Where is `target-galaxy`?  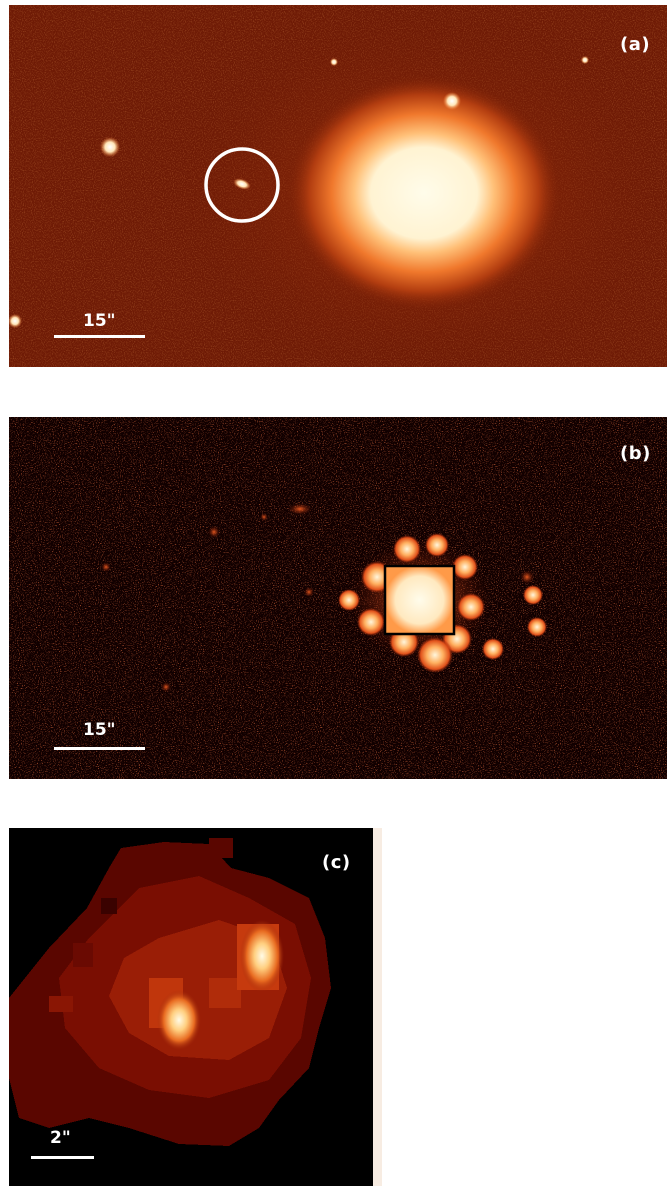 target-galaxy is located at coordinates (242, 184).